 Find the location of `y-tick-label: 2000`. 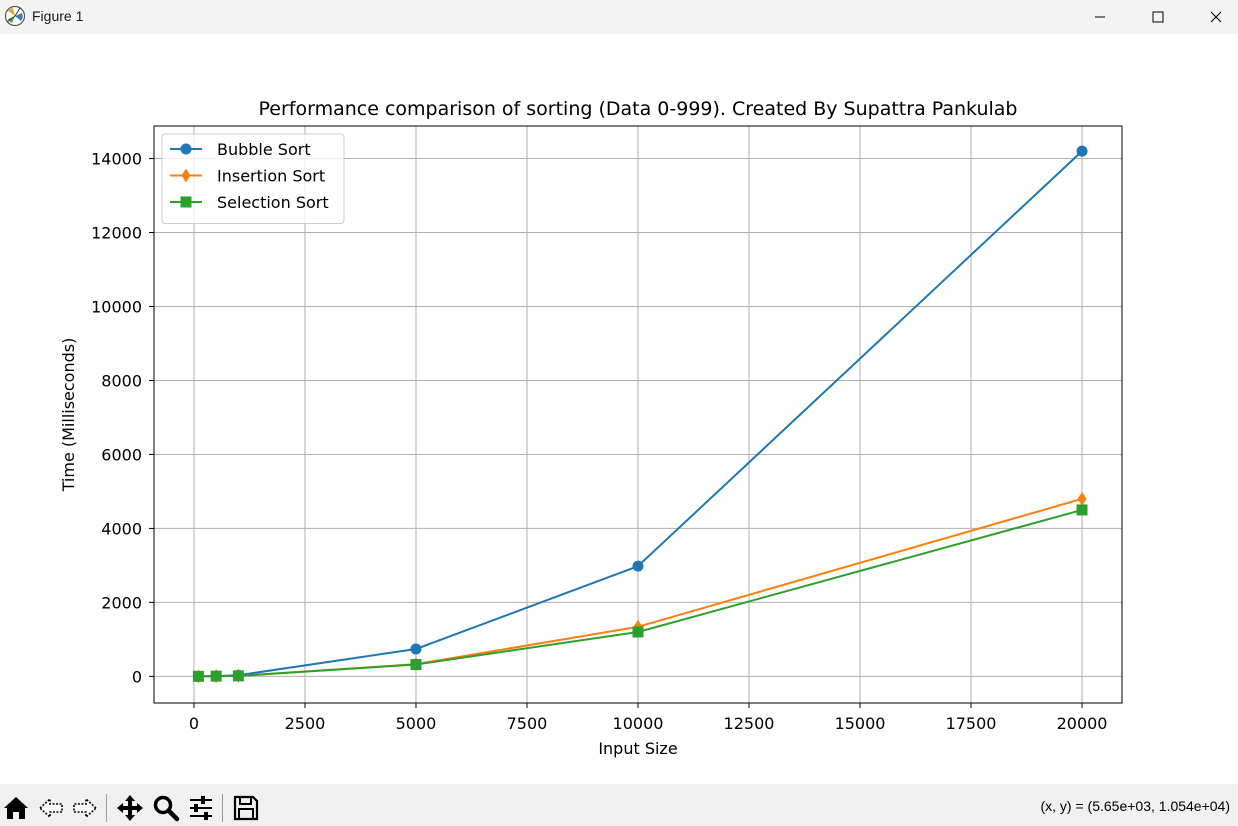

y-tick-label: 2000 is located at coordinates (121, 602).